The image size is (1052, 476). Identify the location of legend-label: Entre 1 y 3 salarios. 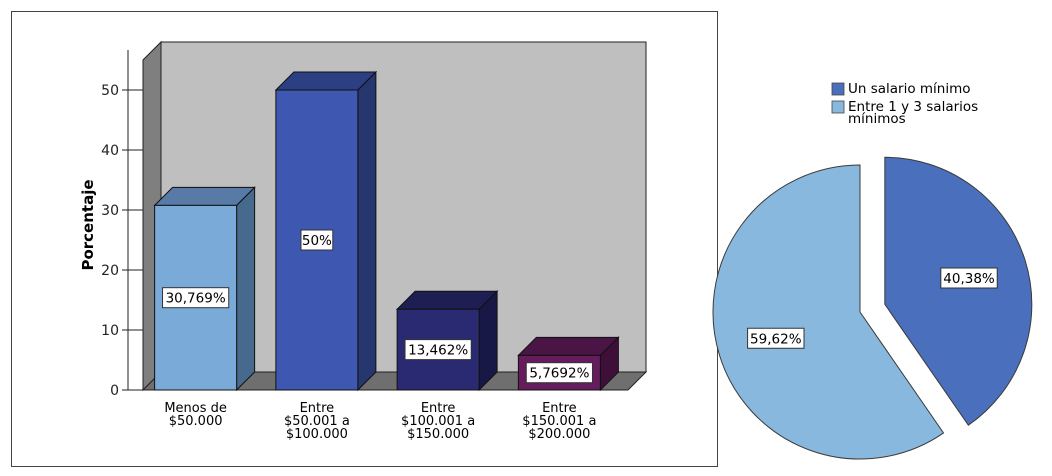
(913, 107).